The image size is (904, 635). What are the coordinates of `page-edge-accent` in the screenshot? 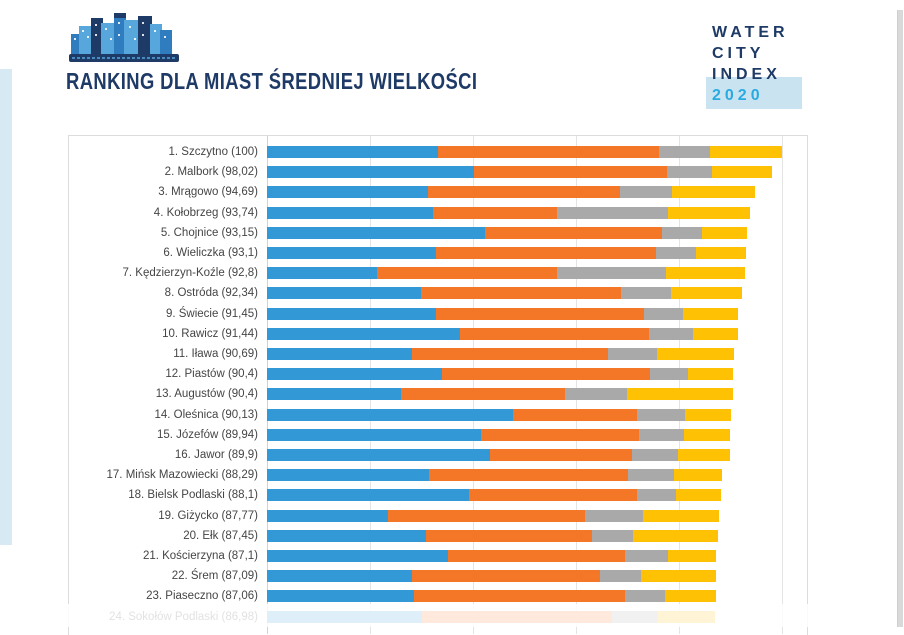 It's located at (6, 307).